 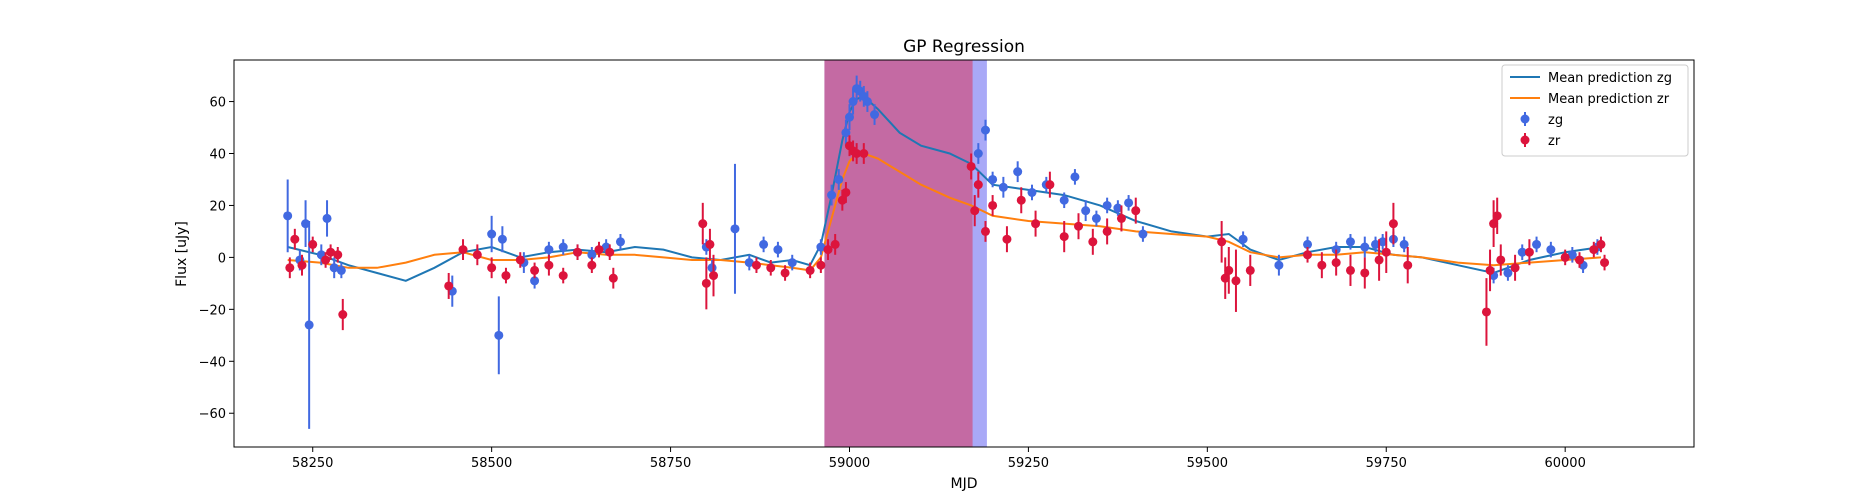 I want to click on y-axis-label: Flux [uJy], so click(x=182, y=254).